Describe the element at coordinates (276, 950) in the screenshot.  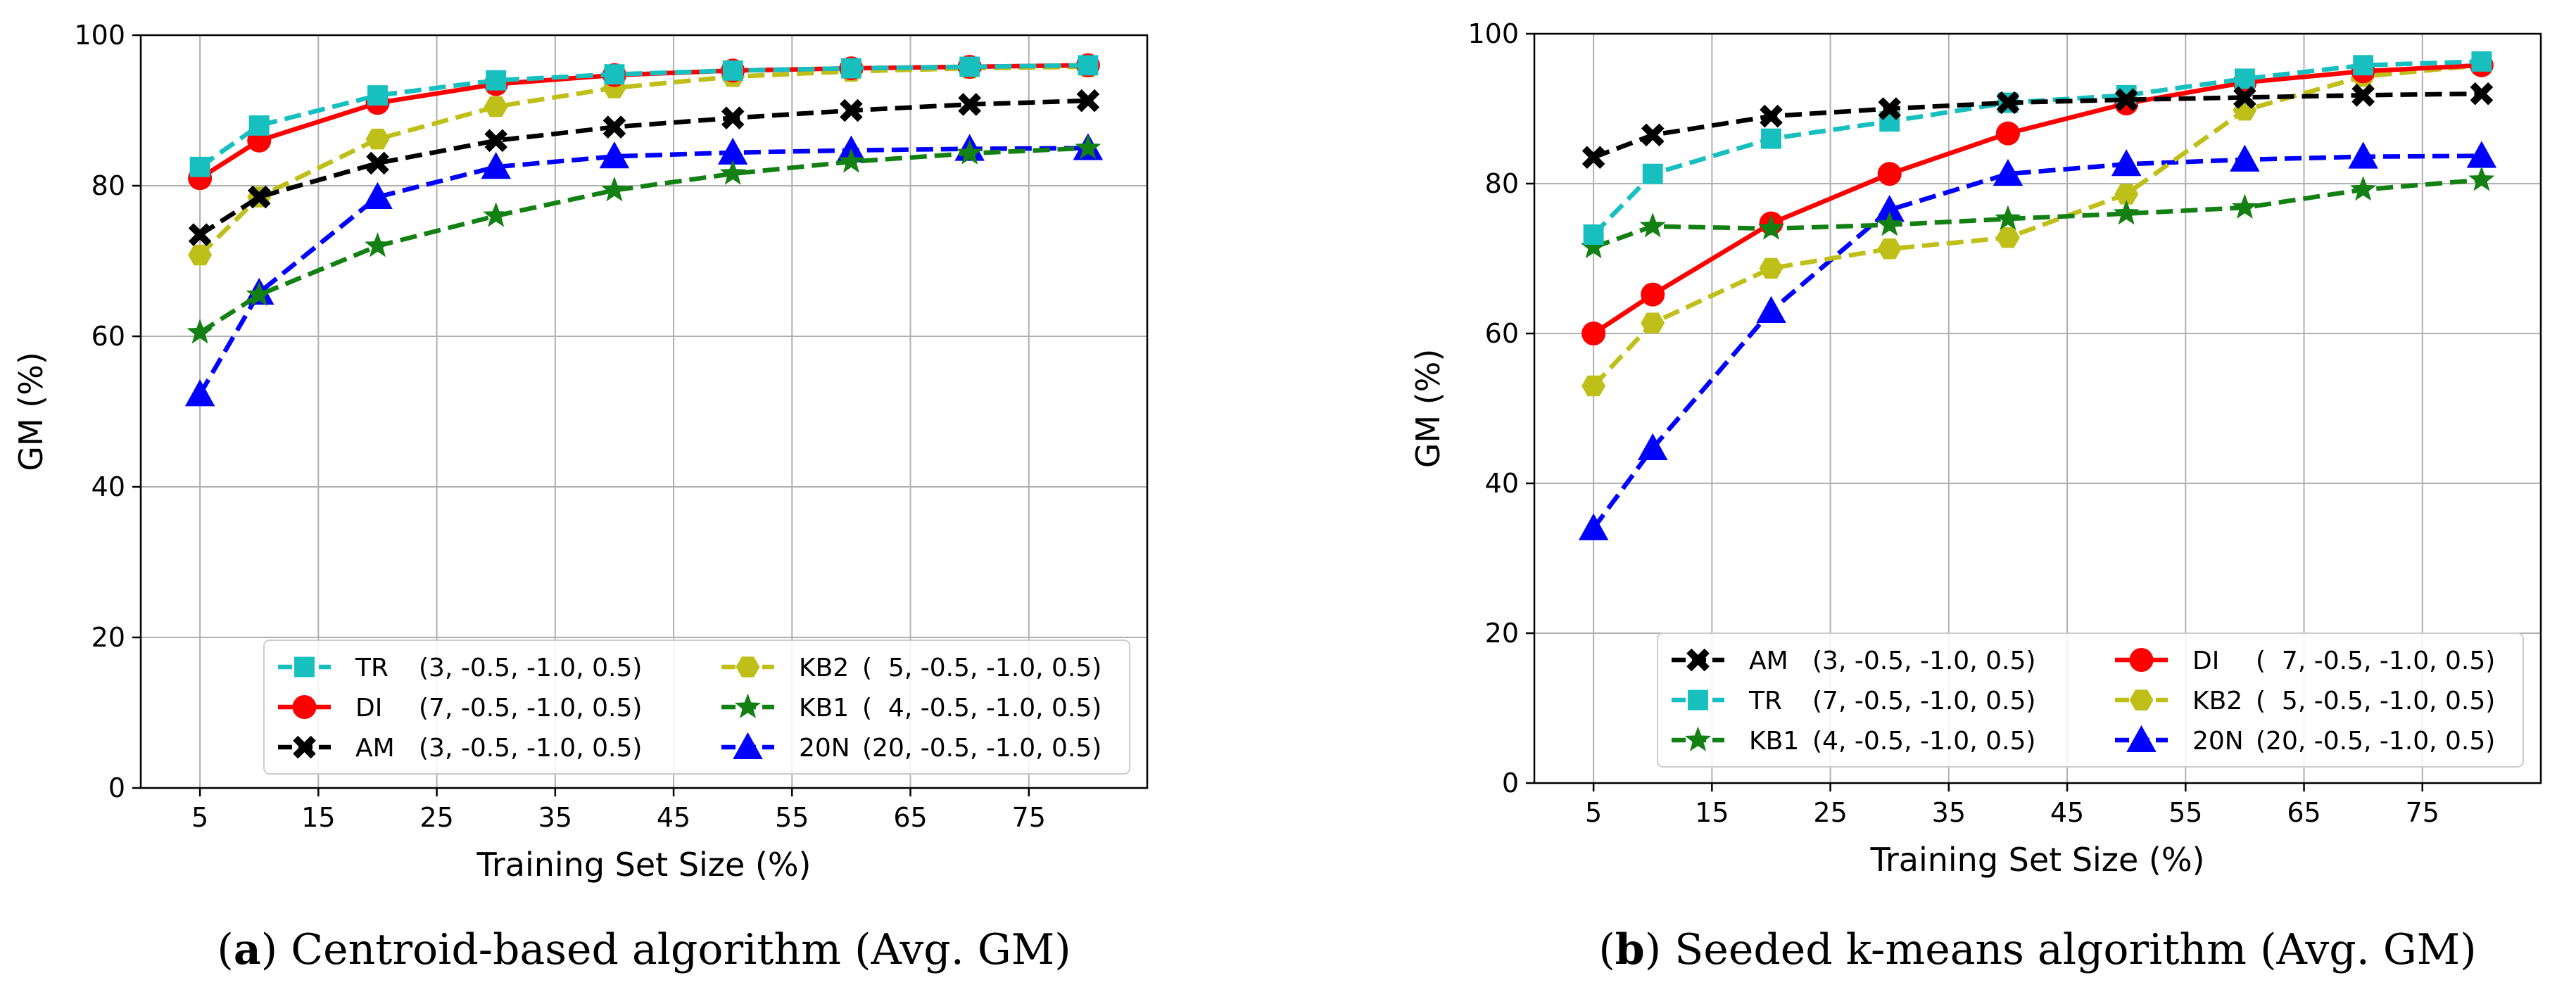
I see `caption-paren: )` at that location.